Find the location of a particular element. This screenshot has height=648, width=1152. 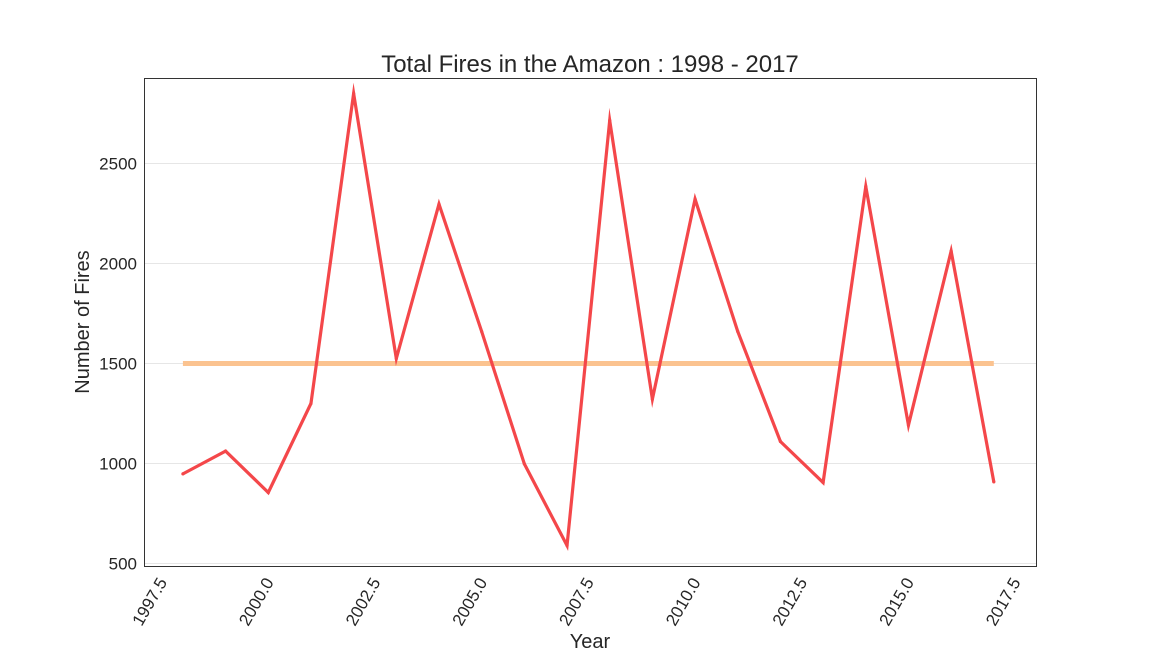

y-tick-label: 1500 is located at coordinates (118, 364).